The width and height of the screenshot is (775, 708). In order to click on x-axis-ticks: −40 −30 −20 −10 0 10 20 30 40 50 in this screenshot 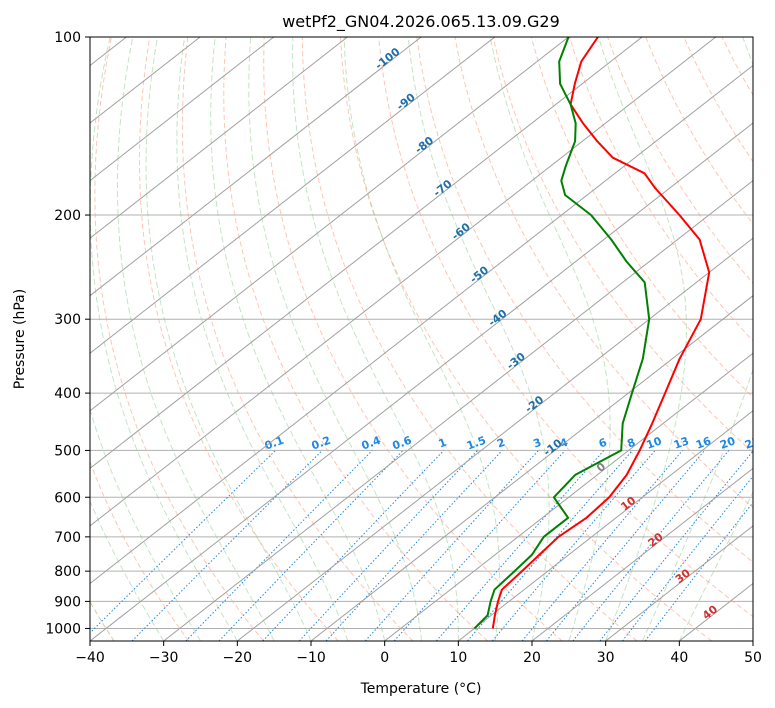, I will do `click(418, 653)`.